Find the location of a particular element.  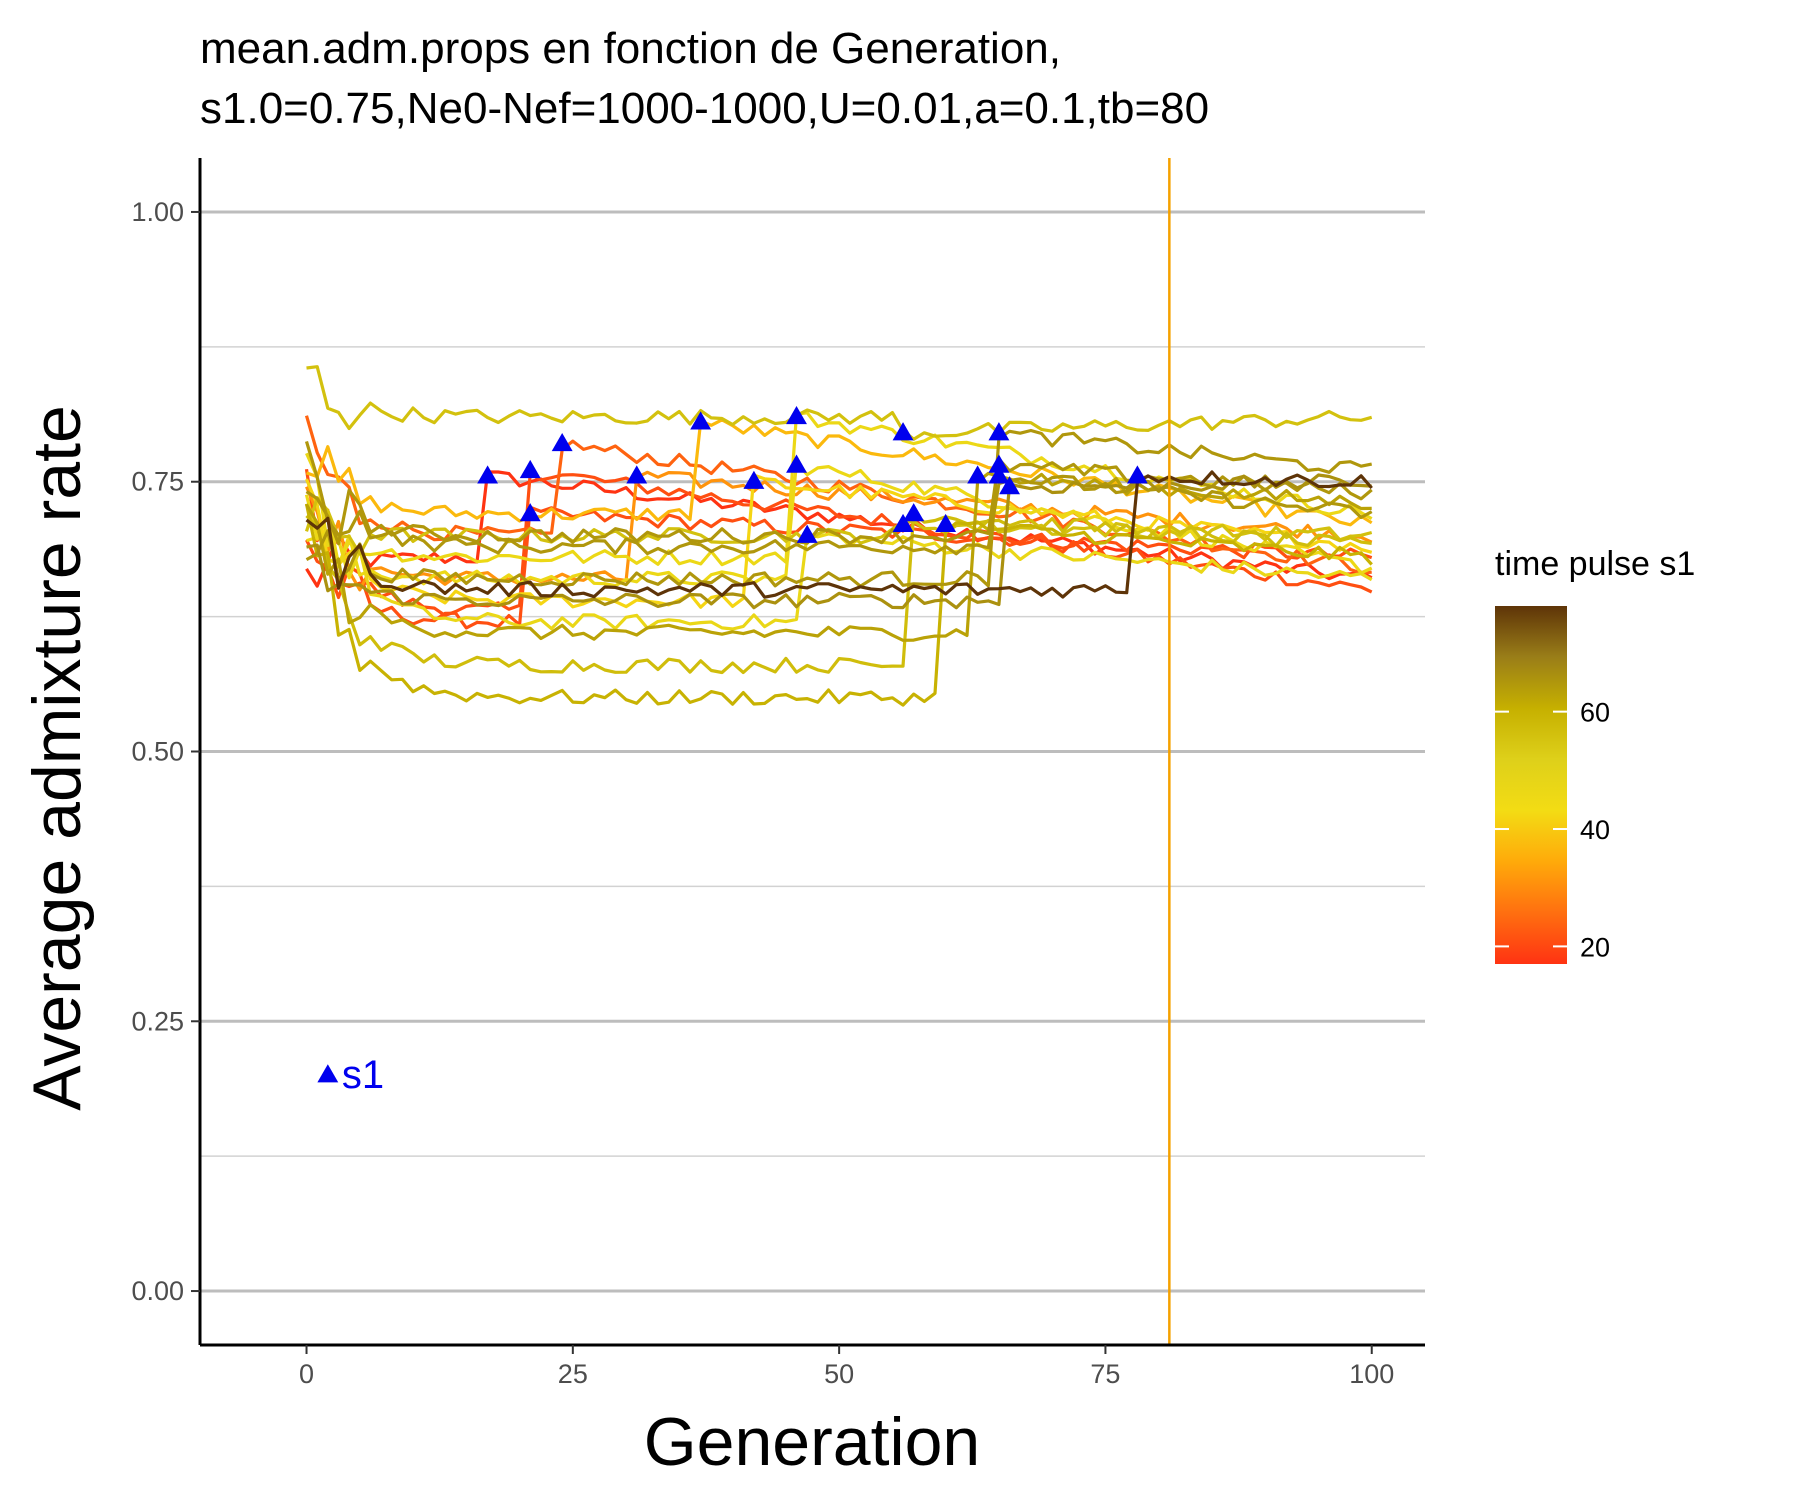

y-tick-label: 1.00 is located at coordinates (157, 212).